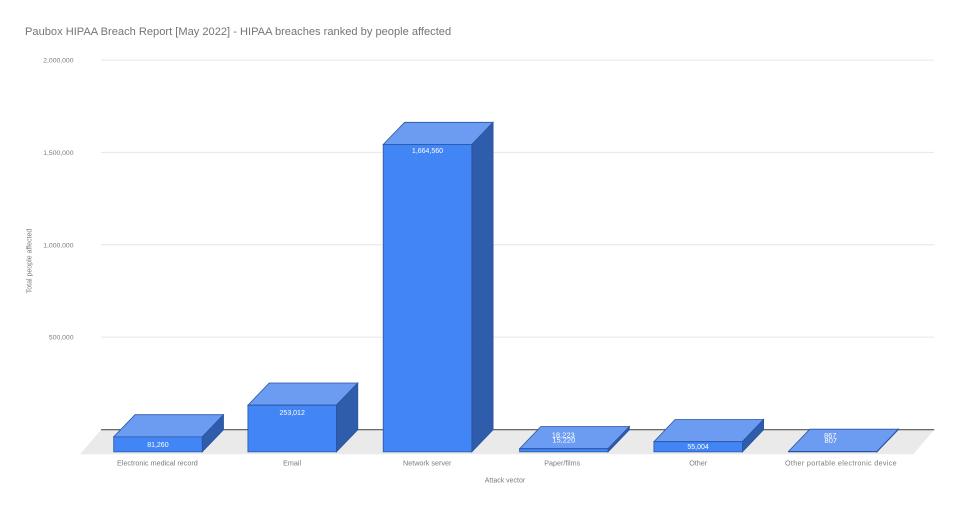 This screenshot has height=511, width=960. I want to click on svg-text: Email, so click(292, 462).